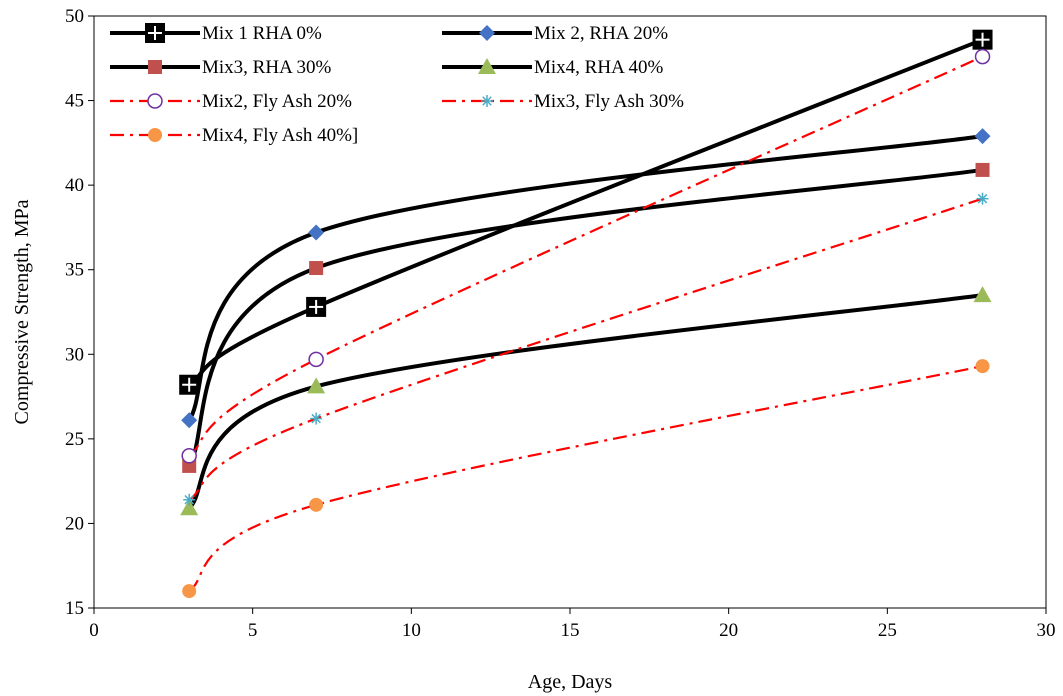 The width and height of the screenshot is (1063, 696). What do you see at coordinates (1046, 630) in the screenshot?
I see `x-tick-label: 30` at bounding box center [1046, 630].